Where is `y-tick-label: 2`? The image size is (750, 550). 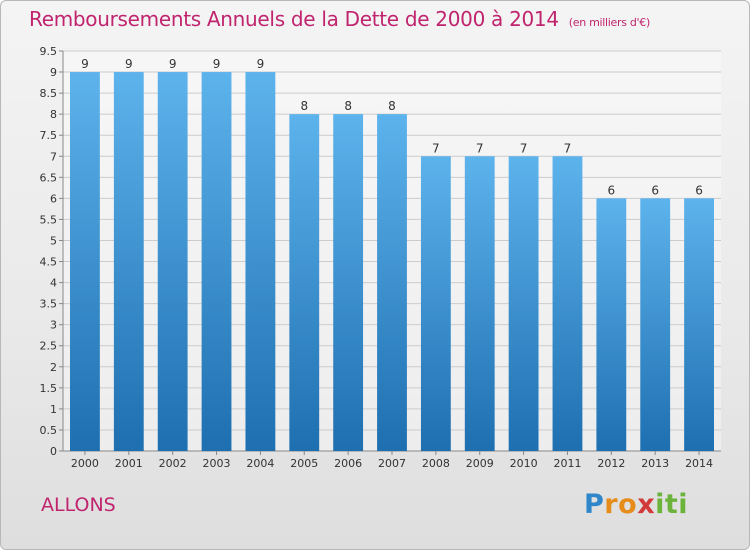 y-tick-label: 2 is located at coordinates (53, 367).